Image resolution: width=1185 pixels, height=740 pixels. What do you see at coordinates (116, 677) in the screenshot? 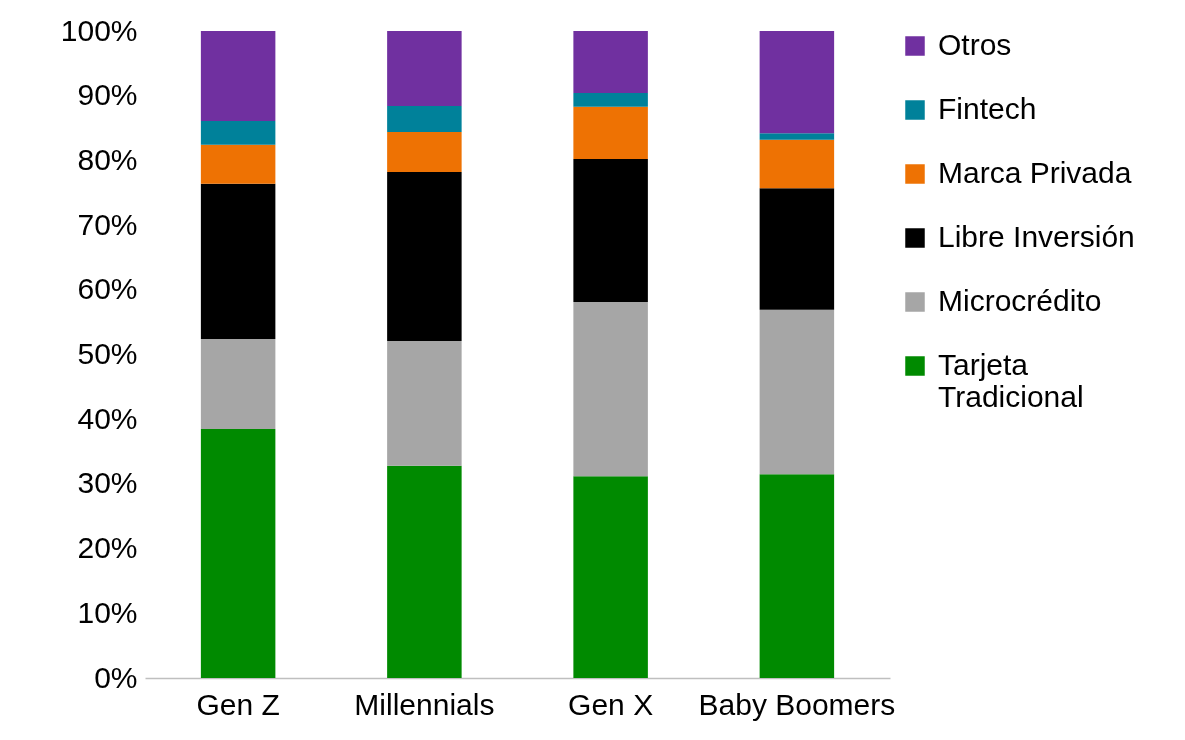
I see `y-tick-label: 0%` at bounding box center [116, 677].